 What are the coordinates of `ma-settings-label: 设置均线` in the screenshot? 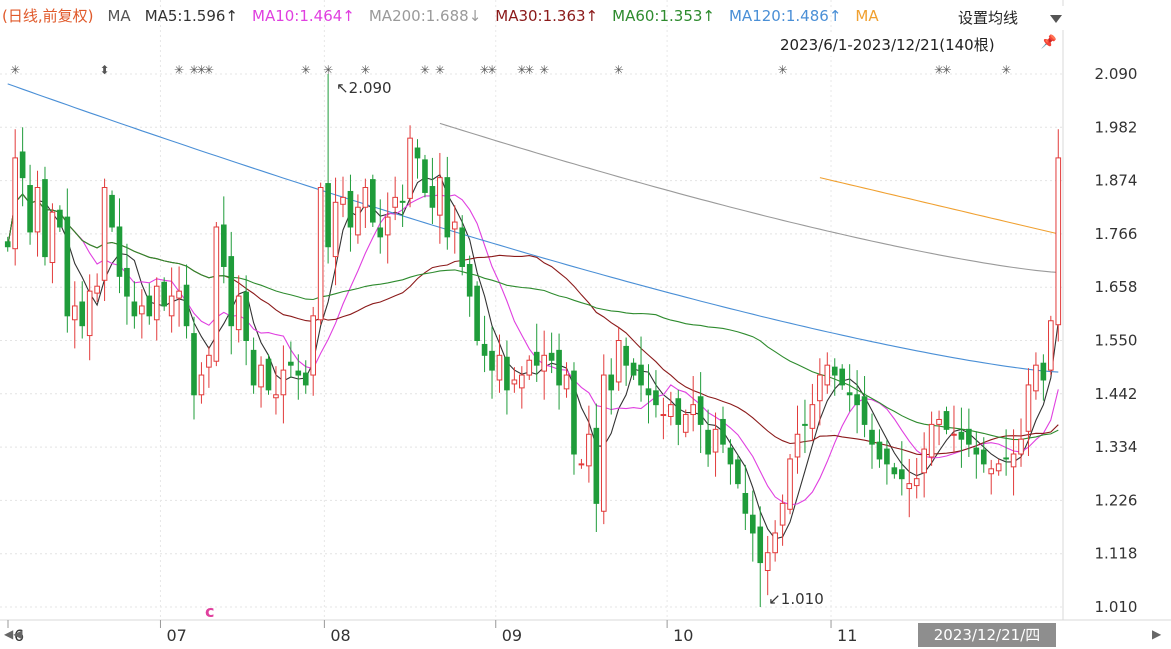 It's located at (988, 18).